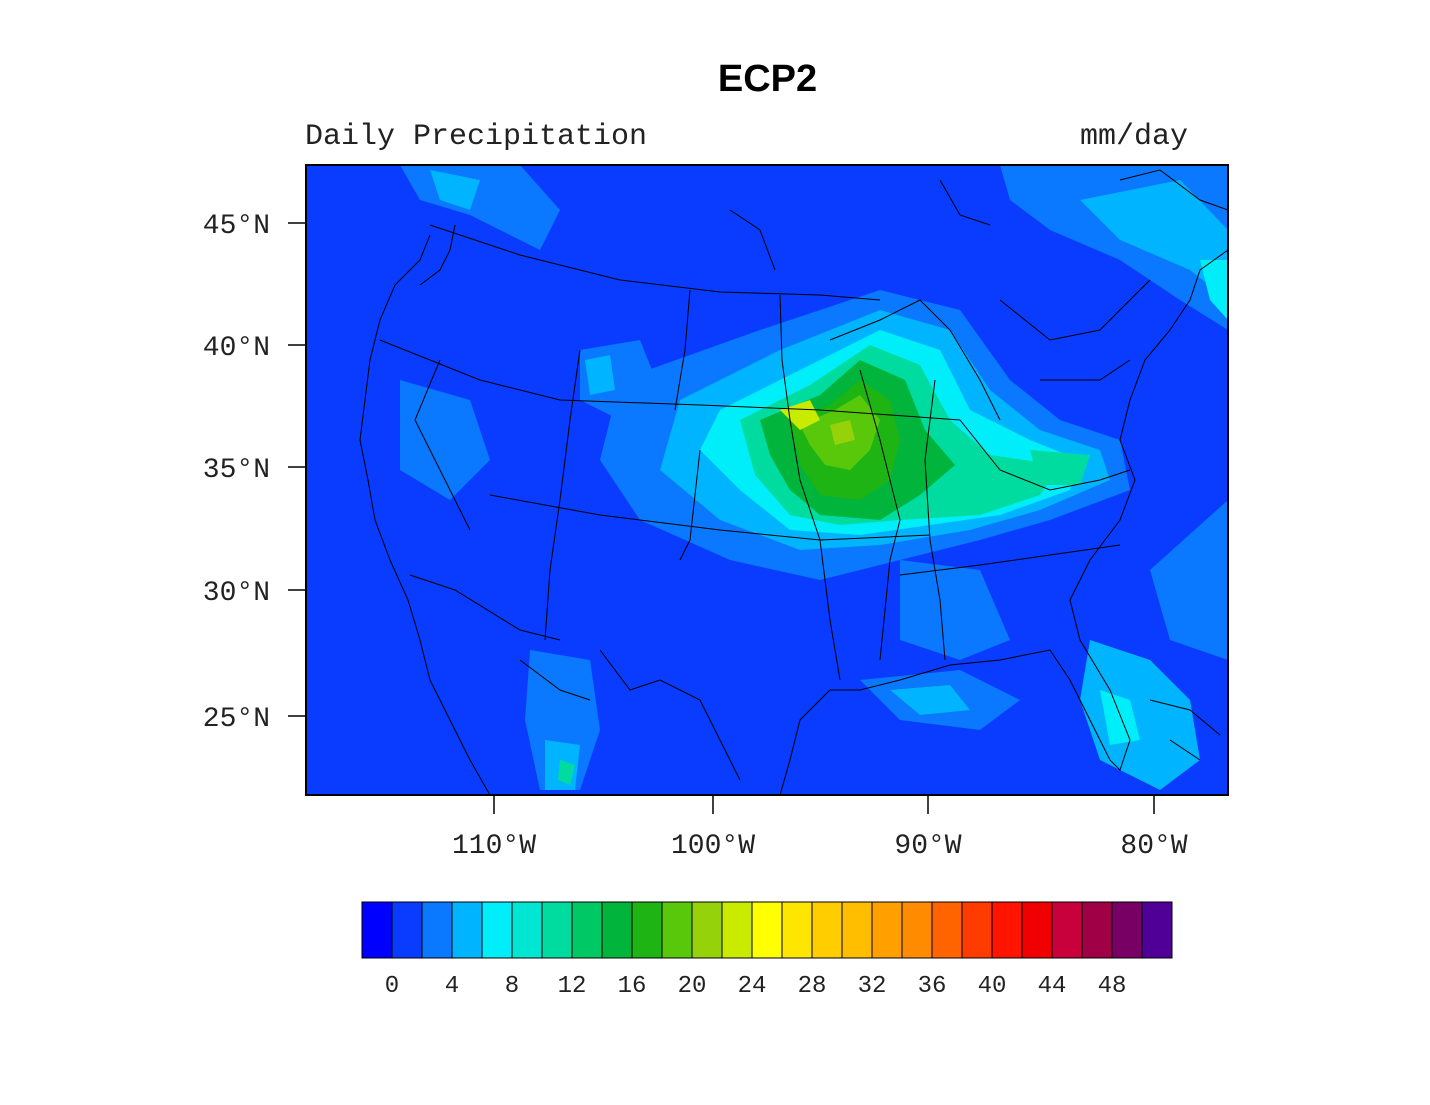  Describe the element at coordinates (812, 986) in the screenshot. I see `colorbar-label: 28` at that location.